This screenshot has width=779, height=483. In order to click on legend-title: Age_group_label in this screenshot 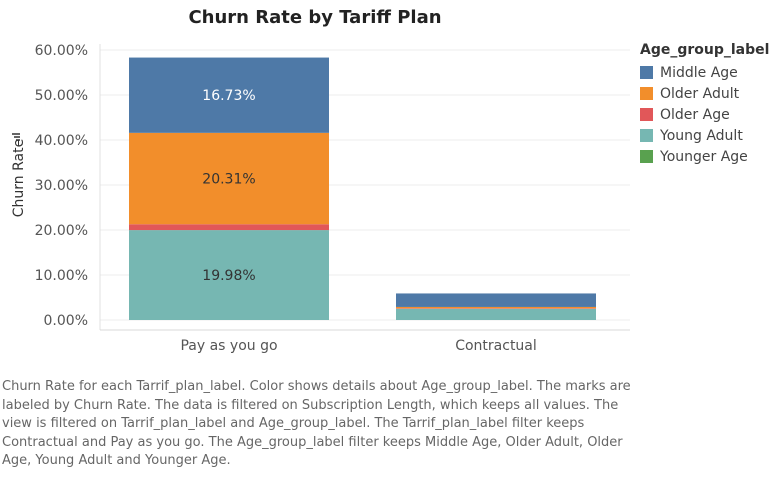, I will do `click(705, 50)`.